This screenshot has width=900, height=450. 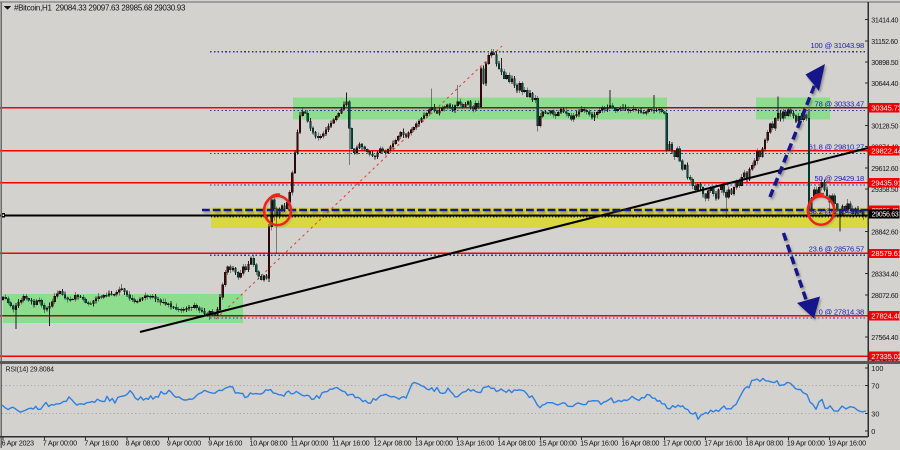 I want to click on svg-text: 50 @ 29429.18, so click(x=839, y=178).